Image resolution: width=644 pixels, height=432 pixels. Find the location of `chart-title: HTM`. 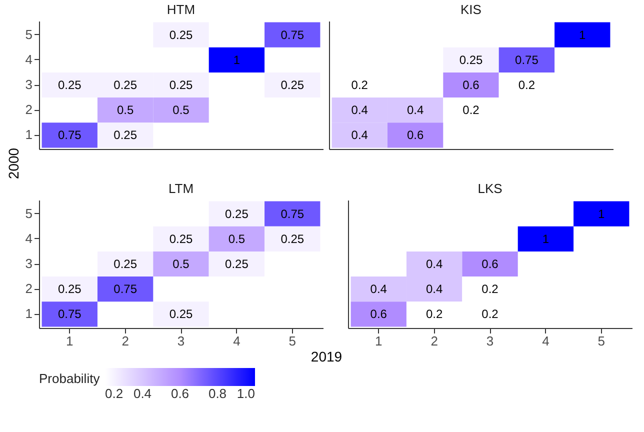

chart-title: HTM is located at coordinates (181, 9).